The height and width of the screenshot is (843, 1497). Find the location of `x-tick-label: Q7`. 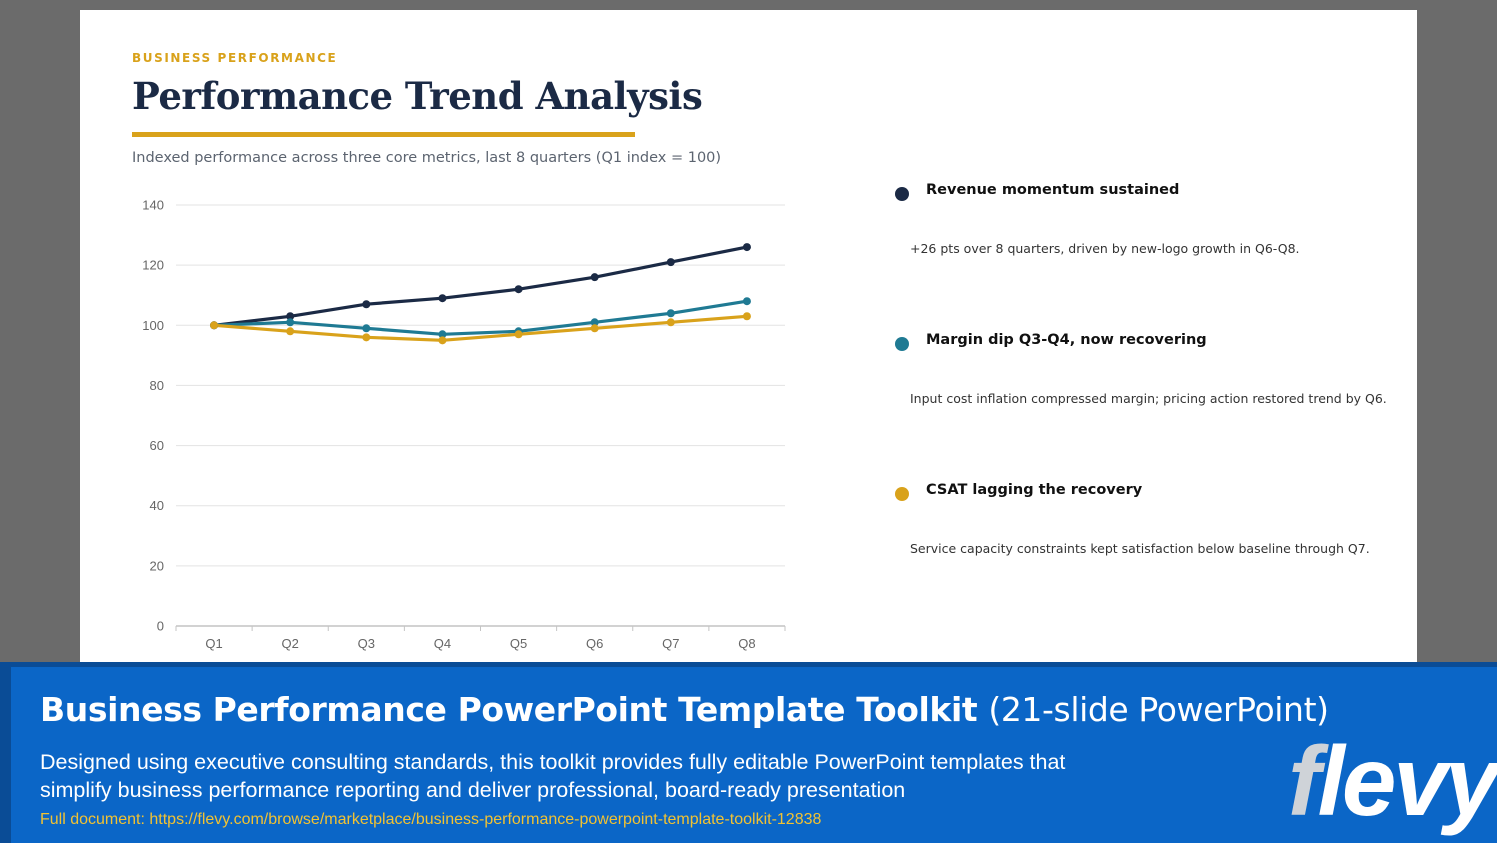

x-tick-label: Q7 is located at coordinates (670, 643).